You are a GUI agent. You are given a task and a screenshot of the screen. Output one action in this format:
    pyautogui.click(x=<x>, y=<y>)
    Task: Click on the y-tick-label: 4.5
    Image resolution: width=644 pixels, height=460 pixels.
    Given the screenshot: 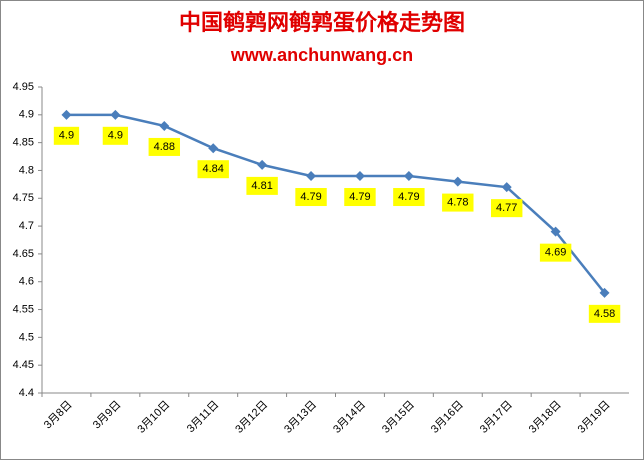 What is the action you would take?
    pyautogui.click(x=26, y=337)
    